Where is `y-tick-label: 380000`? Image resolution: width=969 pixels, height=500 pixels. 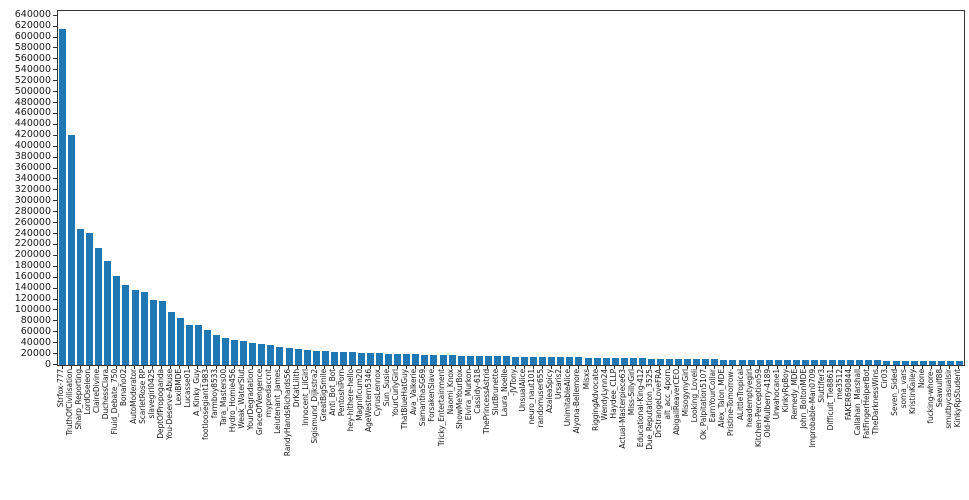 y-tick-label: 380000 is located at coordinates (32, 157).